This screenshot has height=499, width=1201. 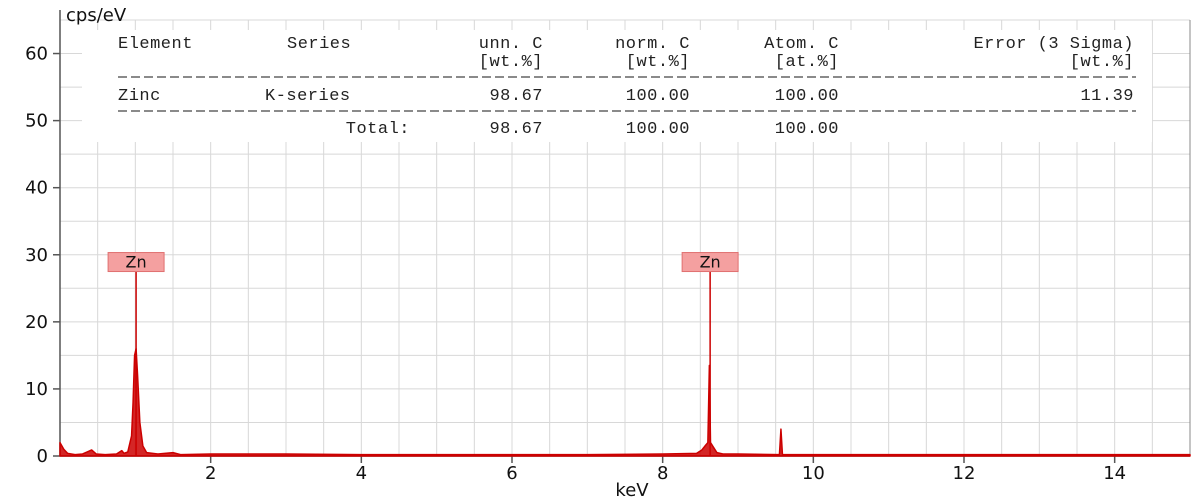 I want to click on x-axis-title: keV, so click(x=632, y=489).